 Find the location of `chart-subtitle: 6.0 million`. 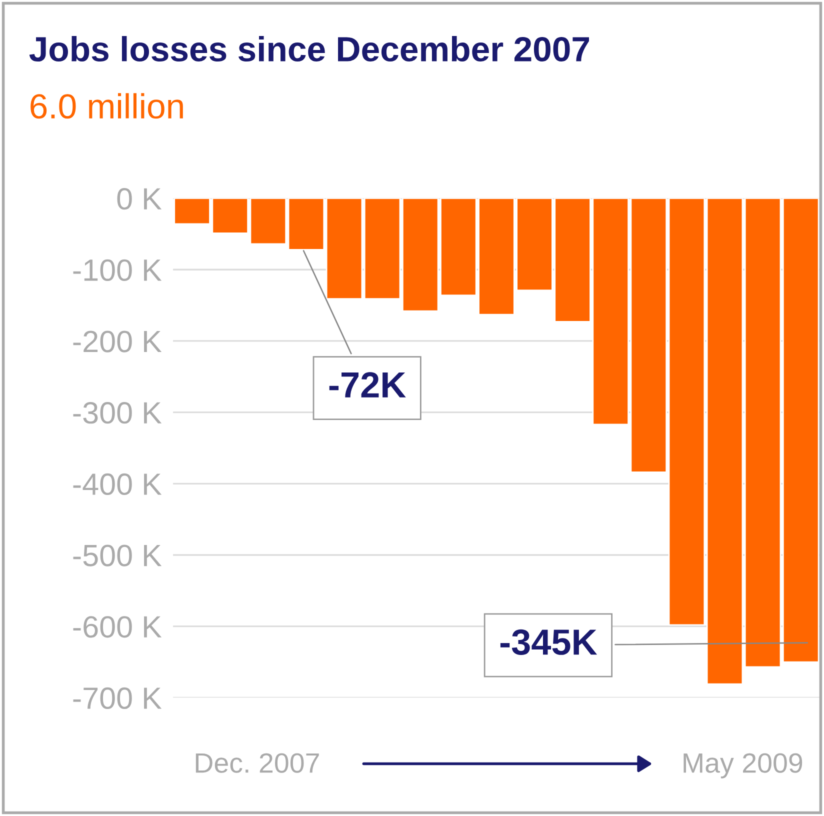

chart-subtitle: 6.0 million is located at coordinates (106, 106).